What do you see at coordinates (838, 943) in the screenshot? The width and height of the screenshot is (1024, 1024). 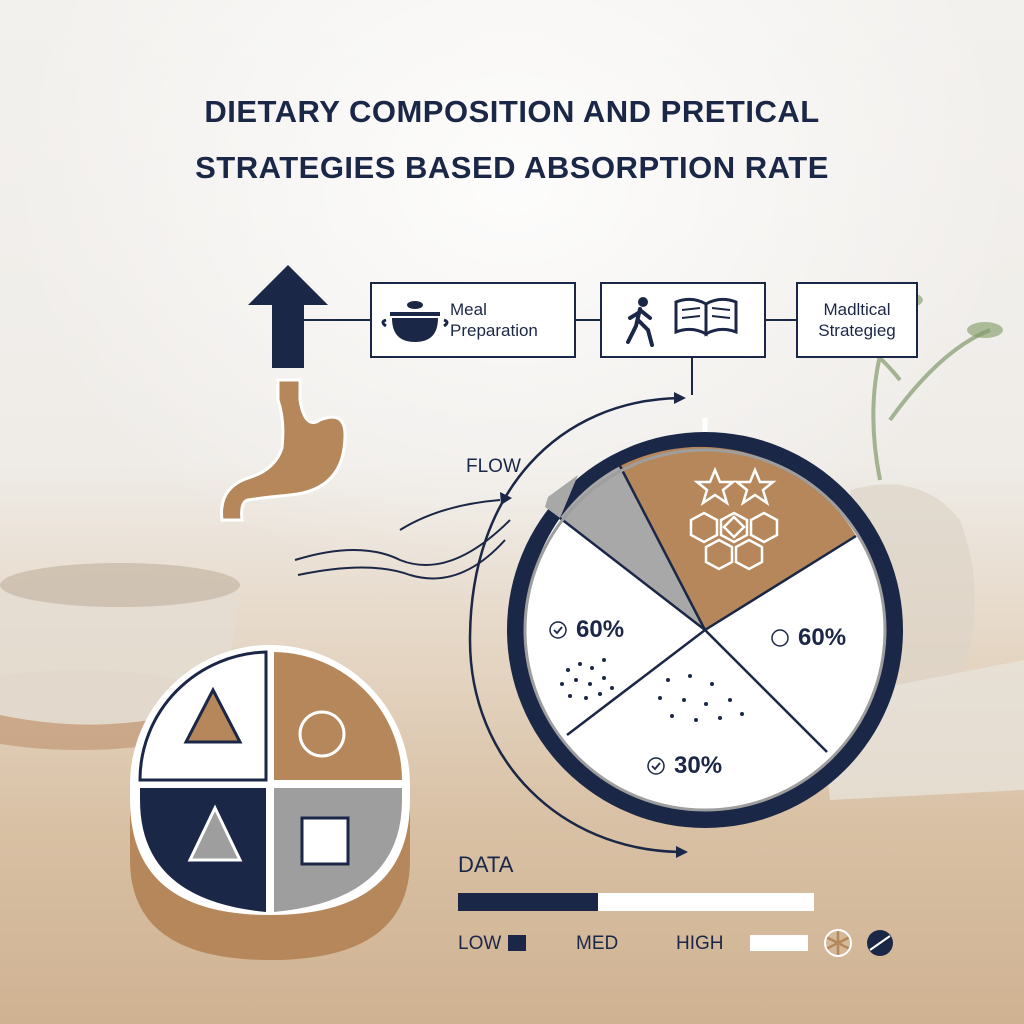 I see `snowflake-icon` at bounding box center [838, 943].